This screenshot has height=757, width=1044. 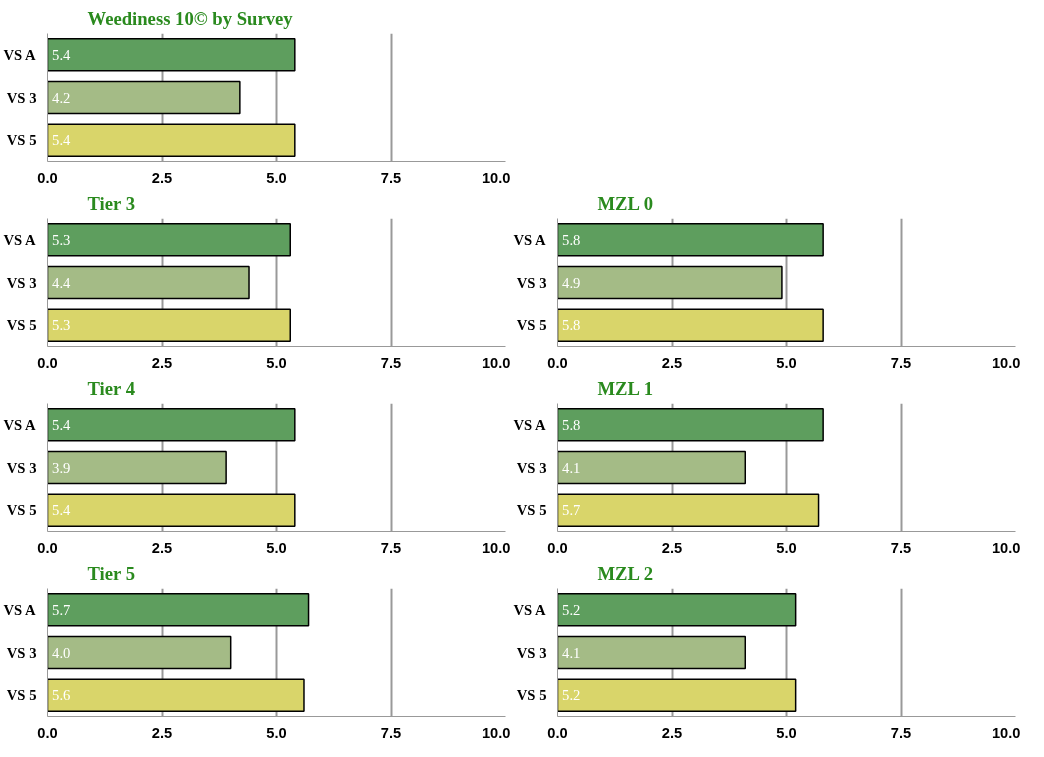 What do you see at coordinates (625, 573) in the screenshot?
I see `chart-title: MZL 2` at bounding box center [625, 573].